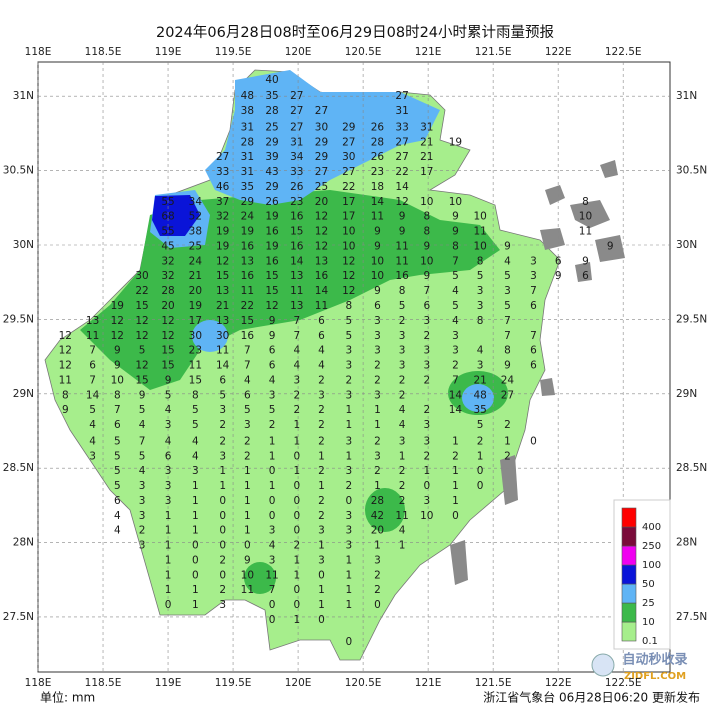  What do you see at coordinates (629, 612) in the screenshot?
I see `legend-swatch` at bounding box center [629, 612].